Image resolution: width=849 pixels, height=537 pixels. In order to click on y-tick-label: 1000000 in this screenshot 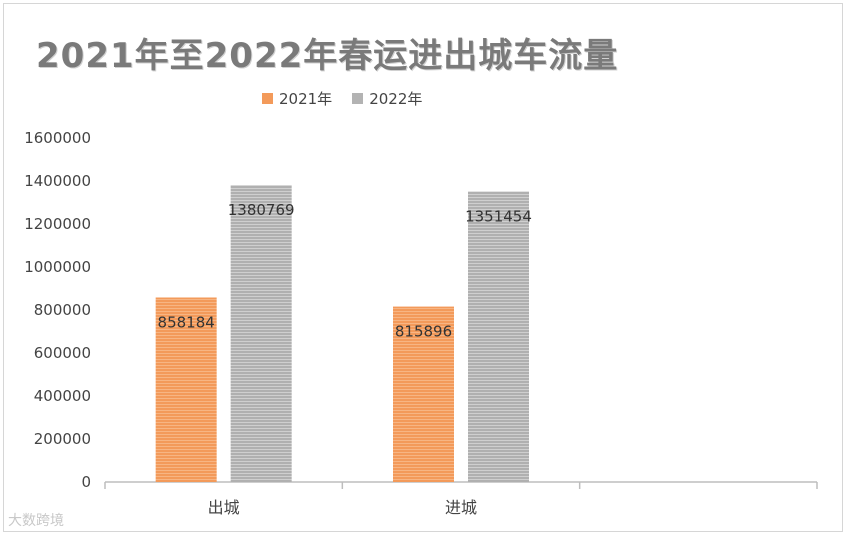, I will do `click(57, 267)`.